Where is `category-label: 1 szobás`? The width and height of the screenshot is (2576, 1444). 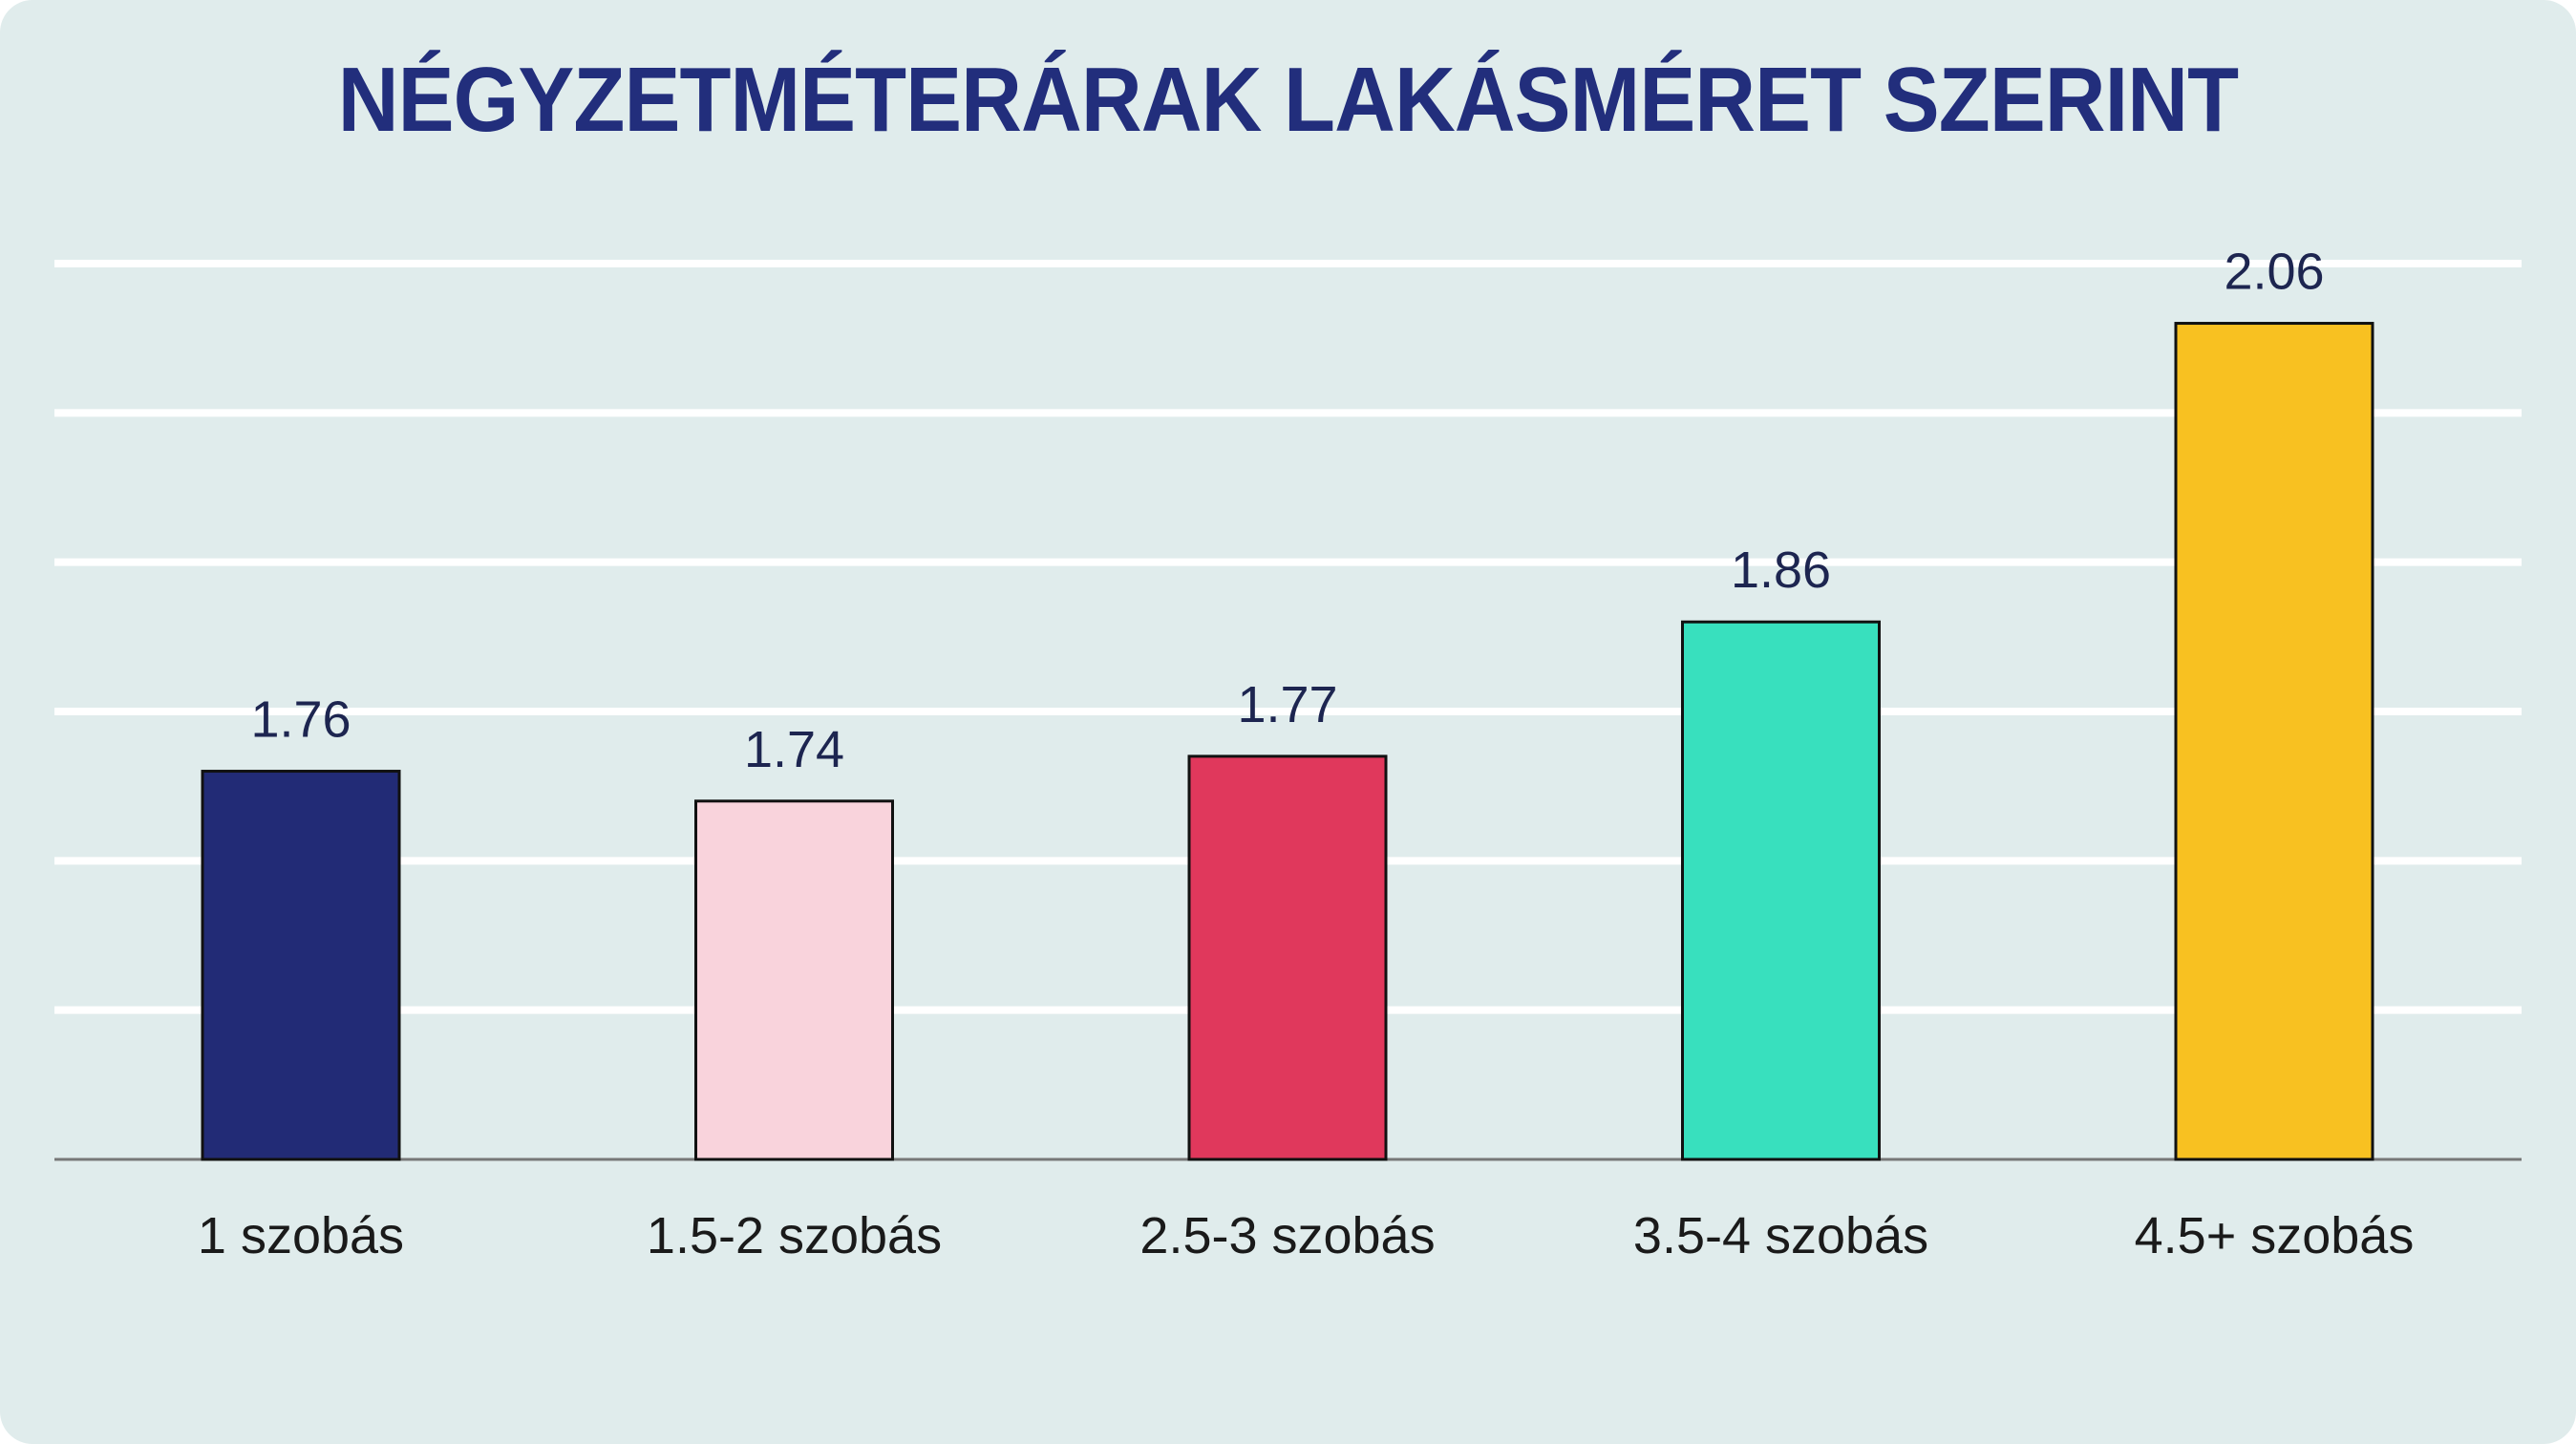 category-label: 1 szobás is located at coordinates (301, 1235).